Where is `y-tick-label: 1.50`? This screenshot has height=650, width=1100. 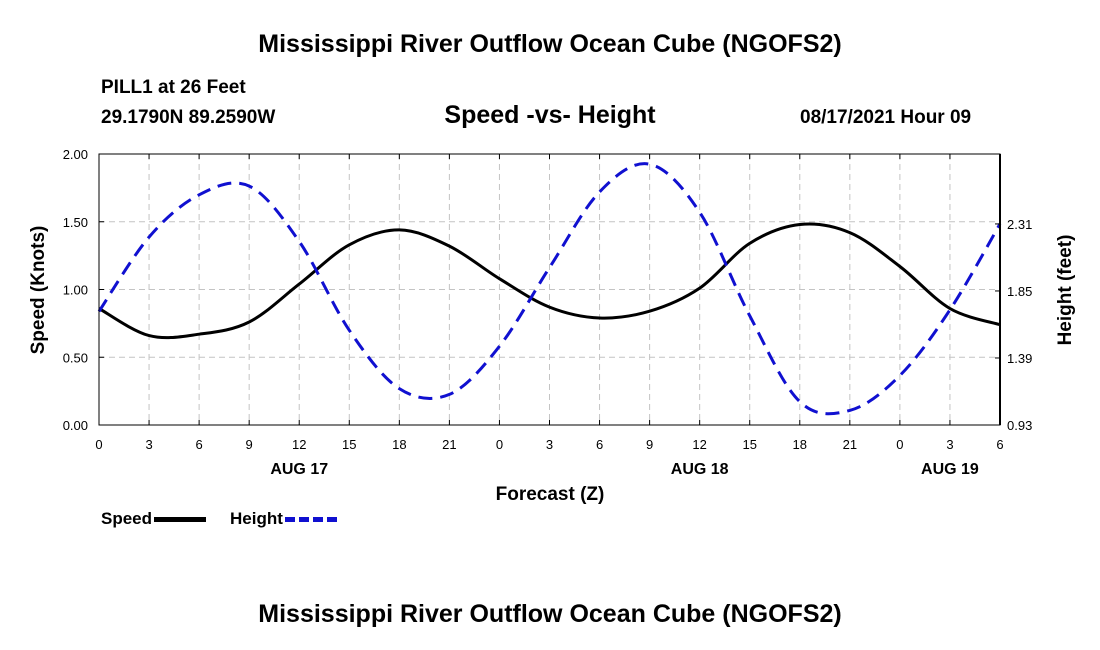
y-tick-label: 1.50 is located at coordinates (75, 222).